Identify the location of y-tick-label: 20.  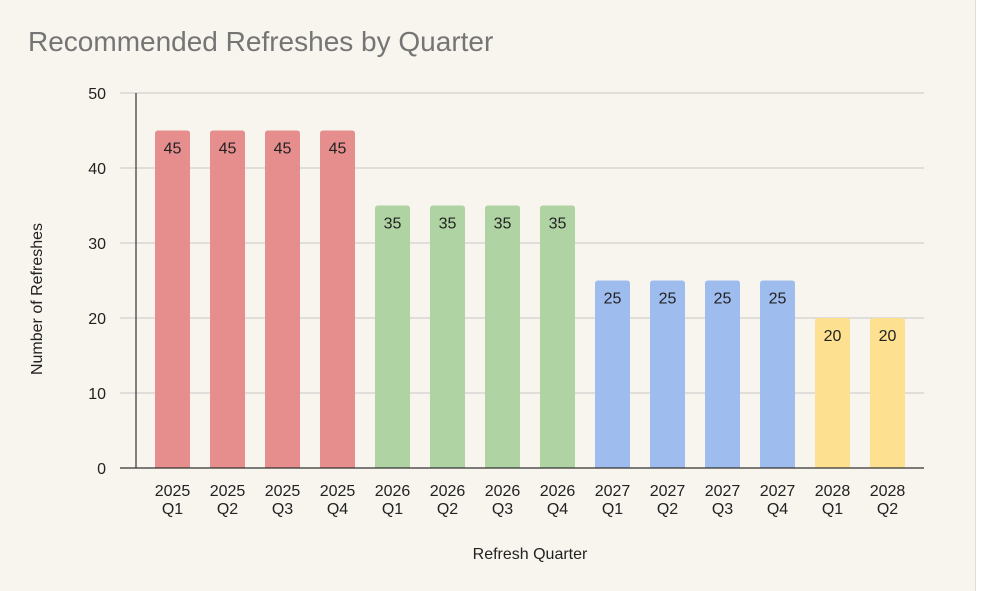
(97, 319).